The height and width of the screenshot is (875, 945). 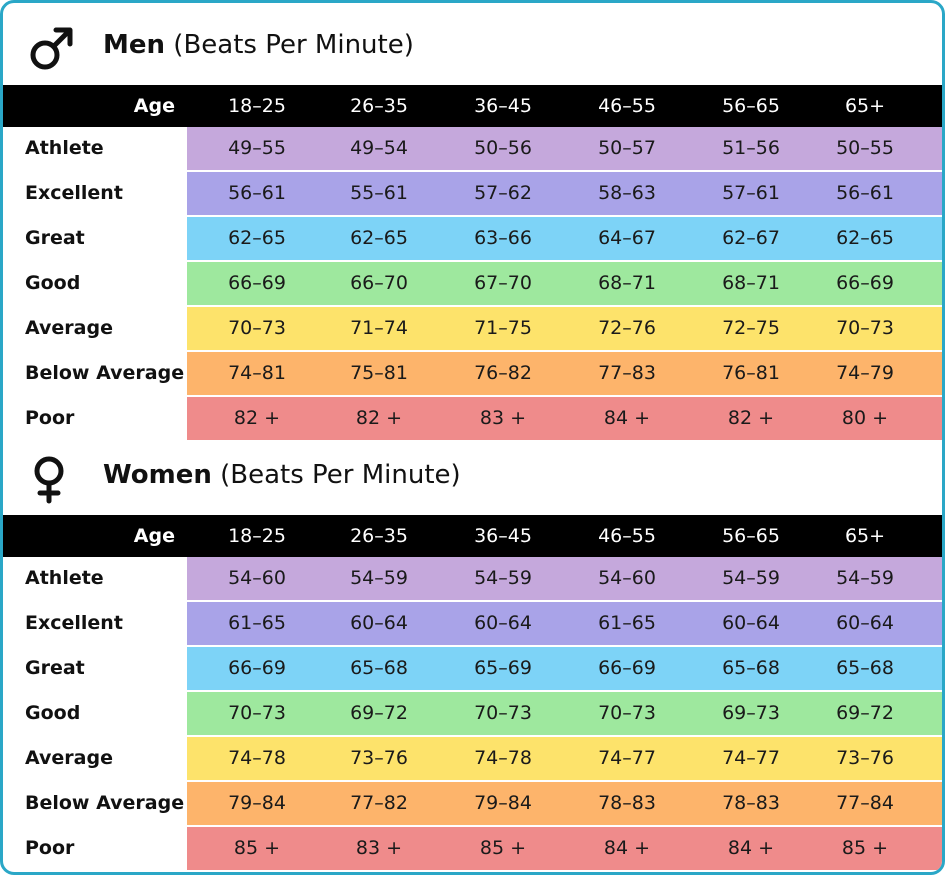 I want to click on bpm-range-cell: 76–81, so click(x=751, y=373).